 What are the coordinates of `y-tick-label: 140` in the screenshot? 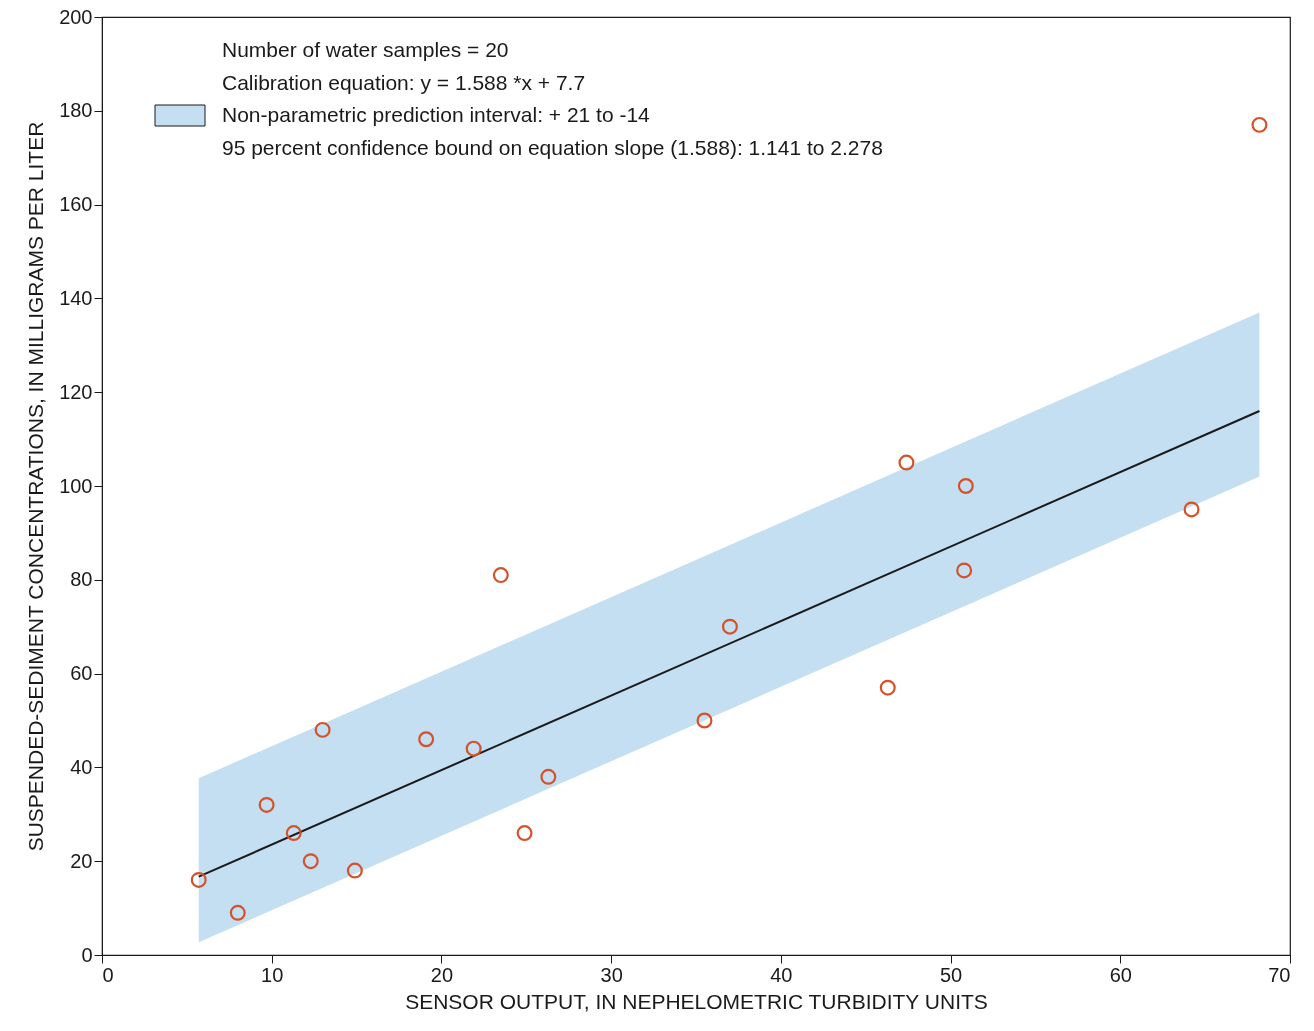 It's located at (76, 297).